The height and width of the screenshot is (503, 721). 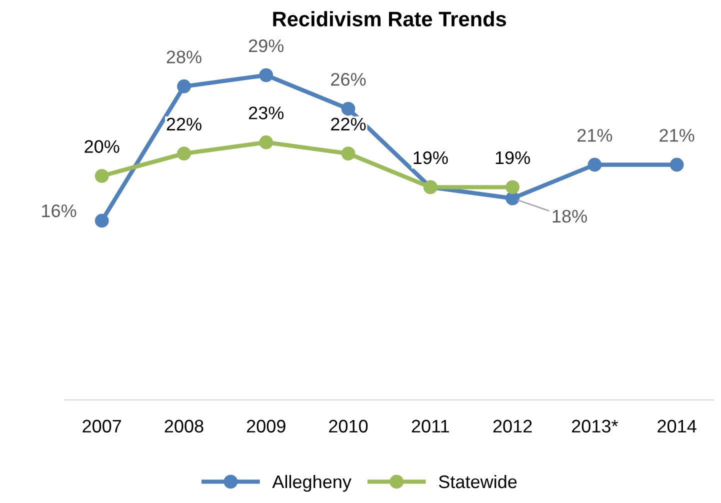 What do you see at coordinates (266, 426) in the screenshot?
I see `x-tick-label: 2009` at bounding box center [266, 426].